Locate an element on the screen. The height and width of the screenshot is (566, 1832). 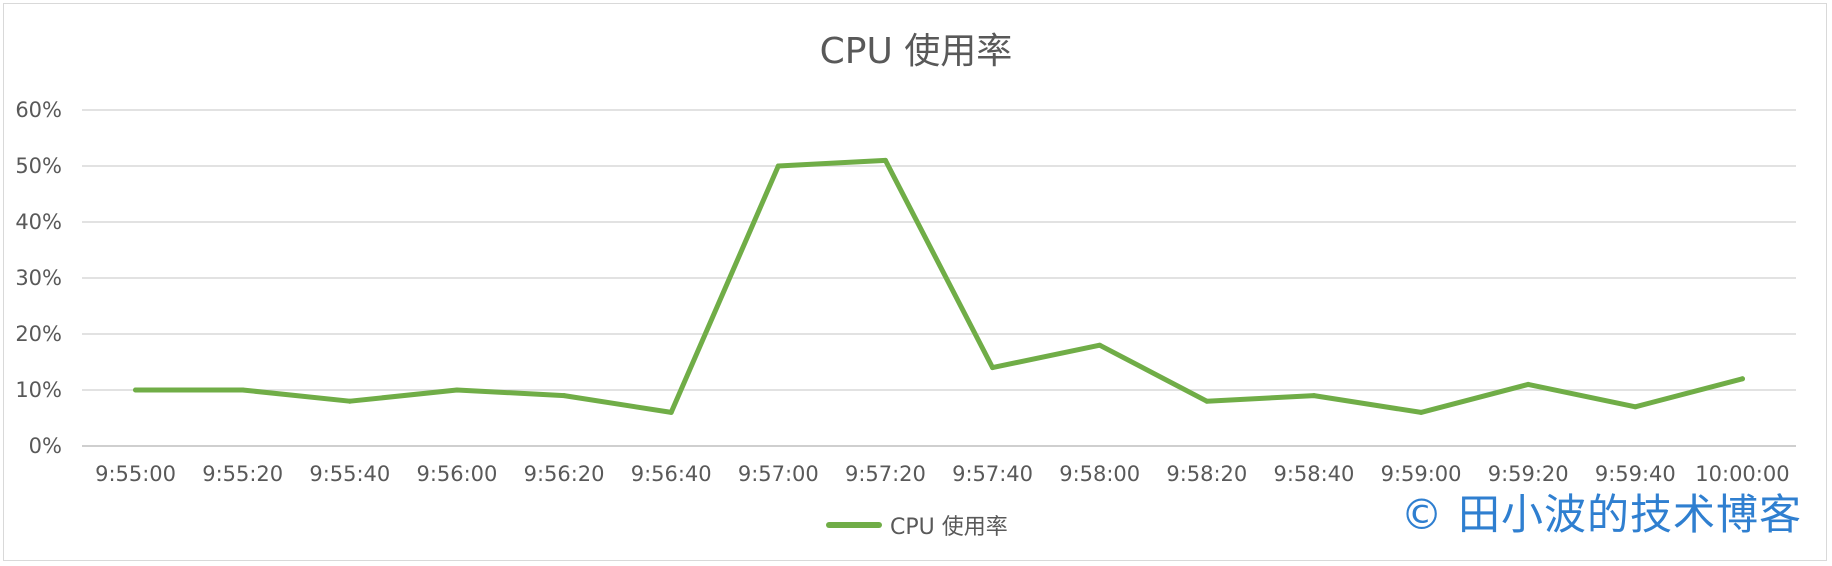
y-tick-label: 0% is located at coordinates (45, 446).